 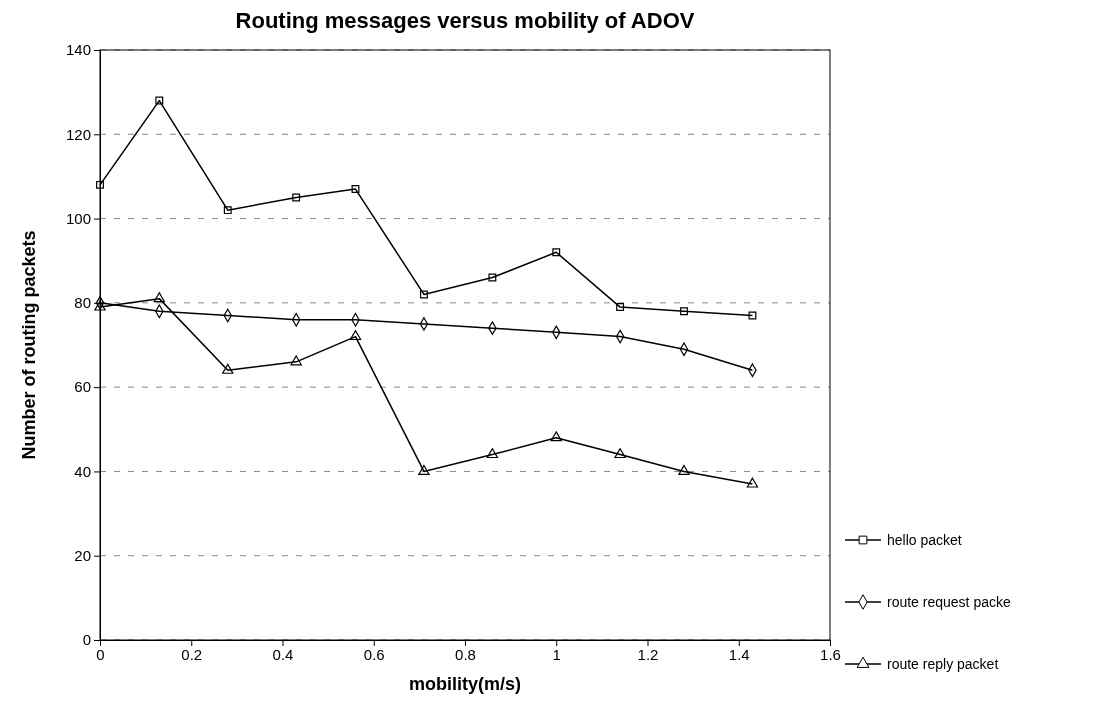 What do you see at coordinates (78, 50) in the screenshot?
I see `y-tick-label: 140` at bounding box center [78, 50].